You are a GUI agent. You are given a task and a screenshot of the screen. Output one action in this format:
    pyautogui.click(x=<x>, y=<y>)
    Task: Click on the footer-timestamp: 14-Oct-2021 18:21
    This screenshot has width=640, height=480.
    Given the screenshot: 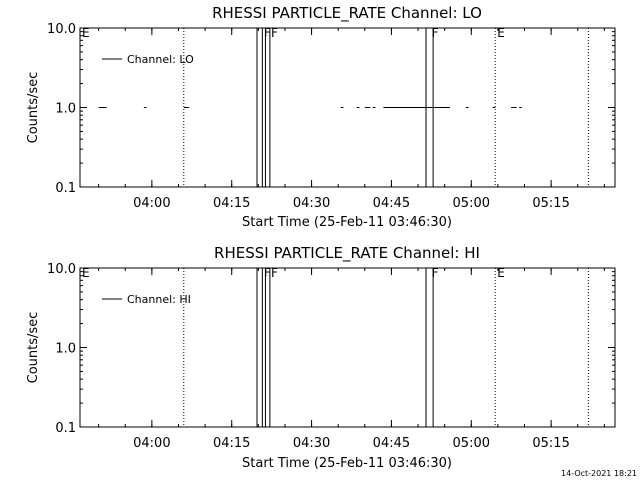 What is the action you would take?
    pyautogui.click(x=599, y=473)
    